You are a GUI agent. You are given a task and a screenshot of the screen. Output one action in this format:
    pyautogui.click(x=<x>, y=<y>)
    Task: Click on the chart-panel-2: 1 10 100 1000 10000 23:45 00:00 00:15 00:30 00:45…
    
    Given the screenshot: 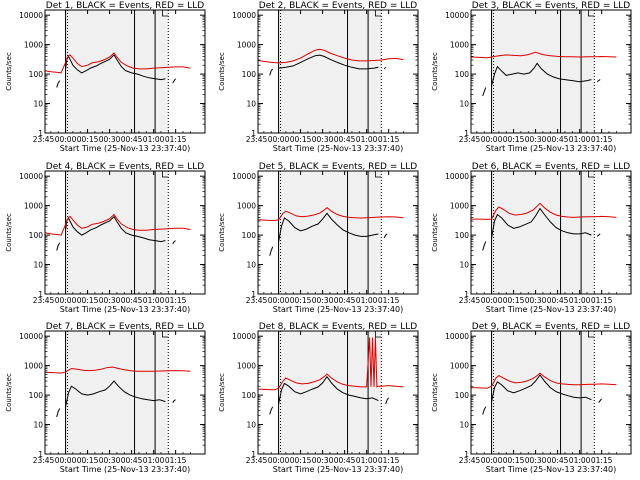 What is the action you would take?
    pyautogui.click(x=318, y=77)
    